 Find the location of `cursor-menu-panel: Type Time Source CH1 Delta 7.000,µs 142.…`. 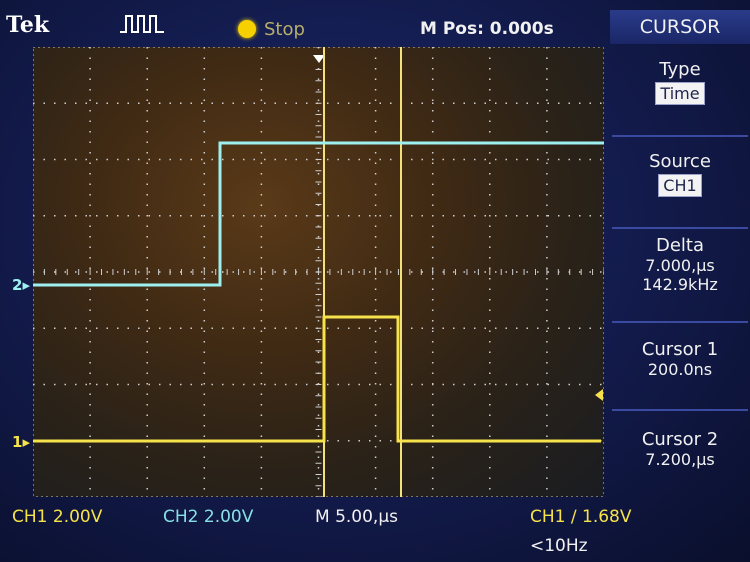

cursor-menu-panel: Type Time Source CH1 Delta 7.000,µs 142.… is located at coordinates (680, 272).